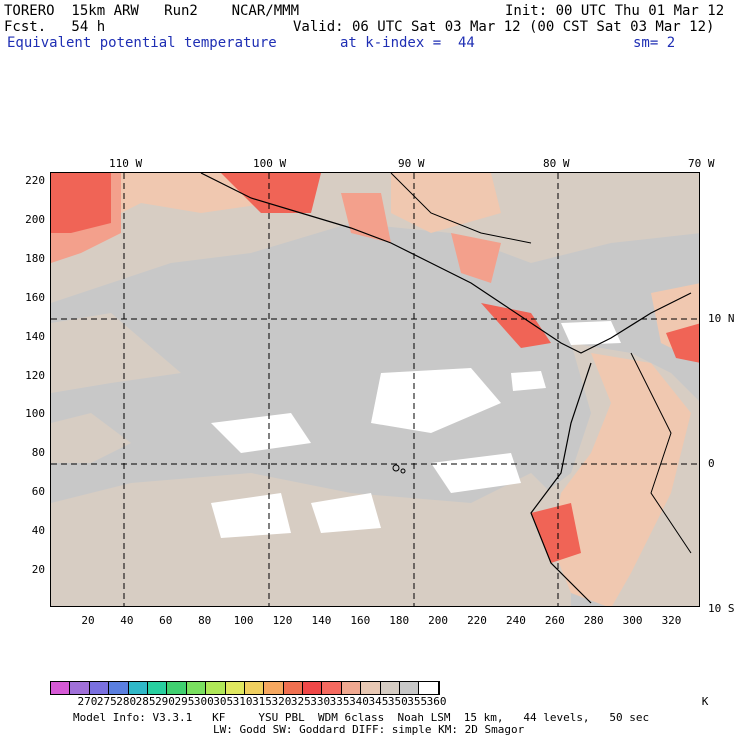 Image resolution: width=740 pixels, height=740 pixels. What do you see at coordinates (436, 400) in the screenshot?
I see `white-patch-central` at bounding box center [436, 400].